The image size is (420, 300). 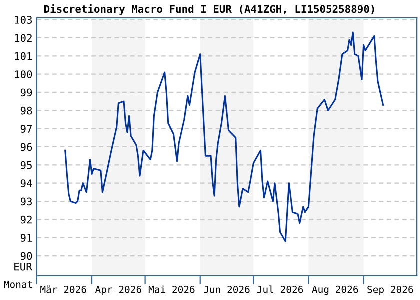 What do you see at coordinates (26, 165) in the screenshot?
I see `y-tick-label: 95` at bounding box center [26, 165].